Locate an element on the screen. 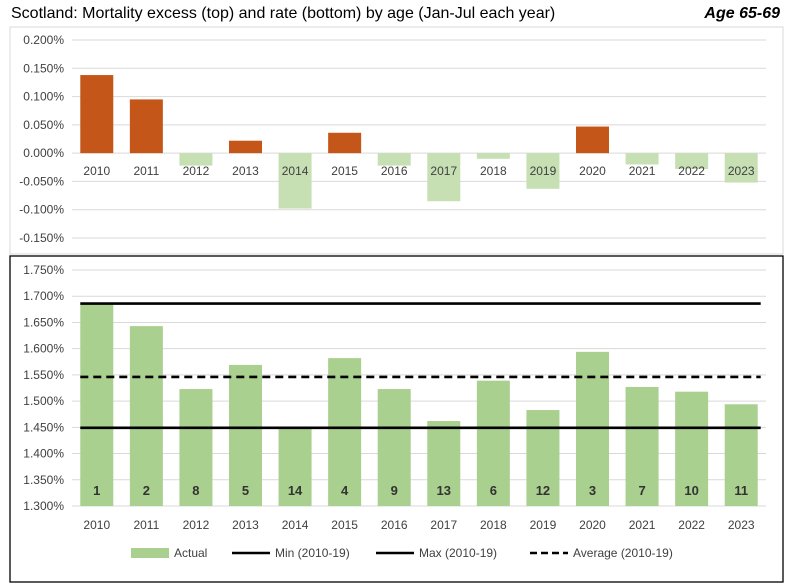 The width and height of the screenshot is (794, 588). top-y-tick-label: -0.050% is located at coordinates (41, 181).